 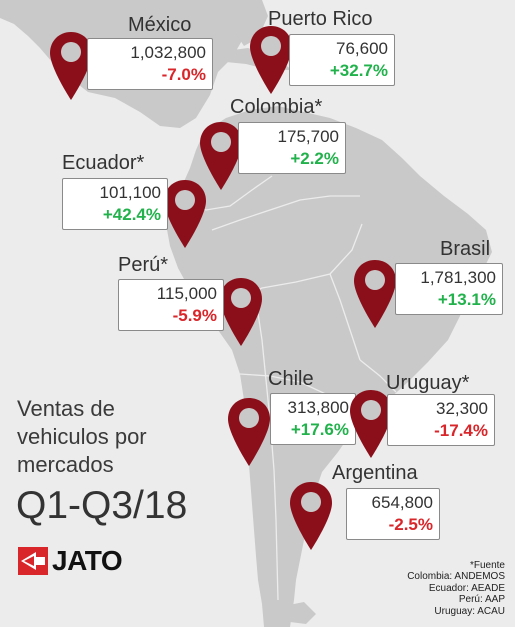 I want to click on stat-box-ecuador: 101,100 +42.4%, so click(x=115, y=204).